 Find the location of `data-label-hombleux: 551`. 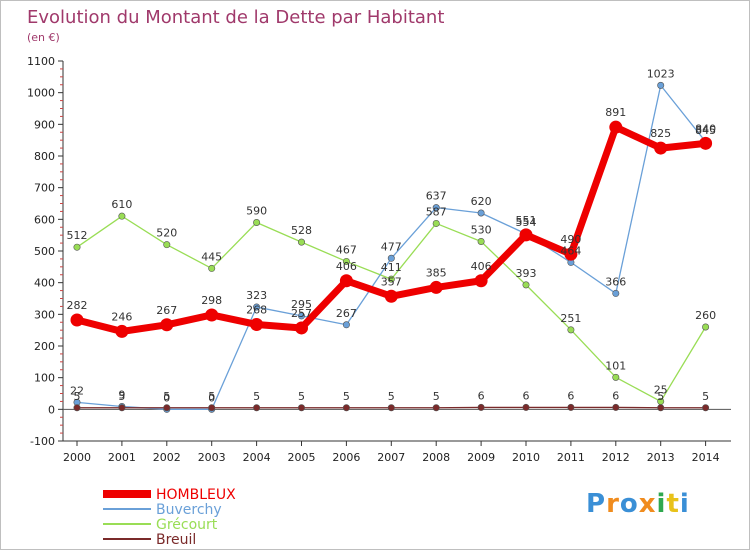

data-label-hombleux: 551 is located at coordinates (526, 220).